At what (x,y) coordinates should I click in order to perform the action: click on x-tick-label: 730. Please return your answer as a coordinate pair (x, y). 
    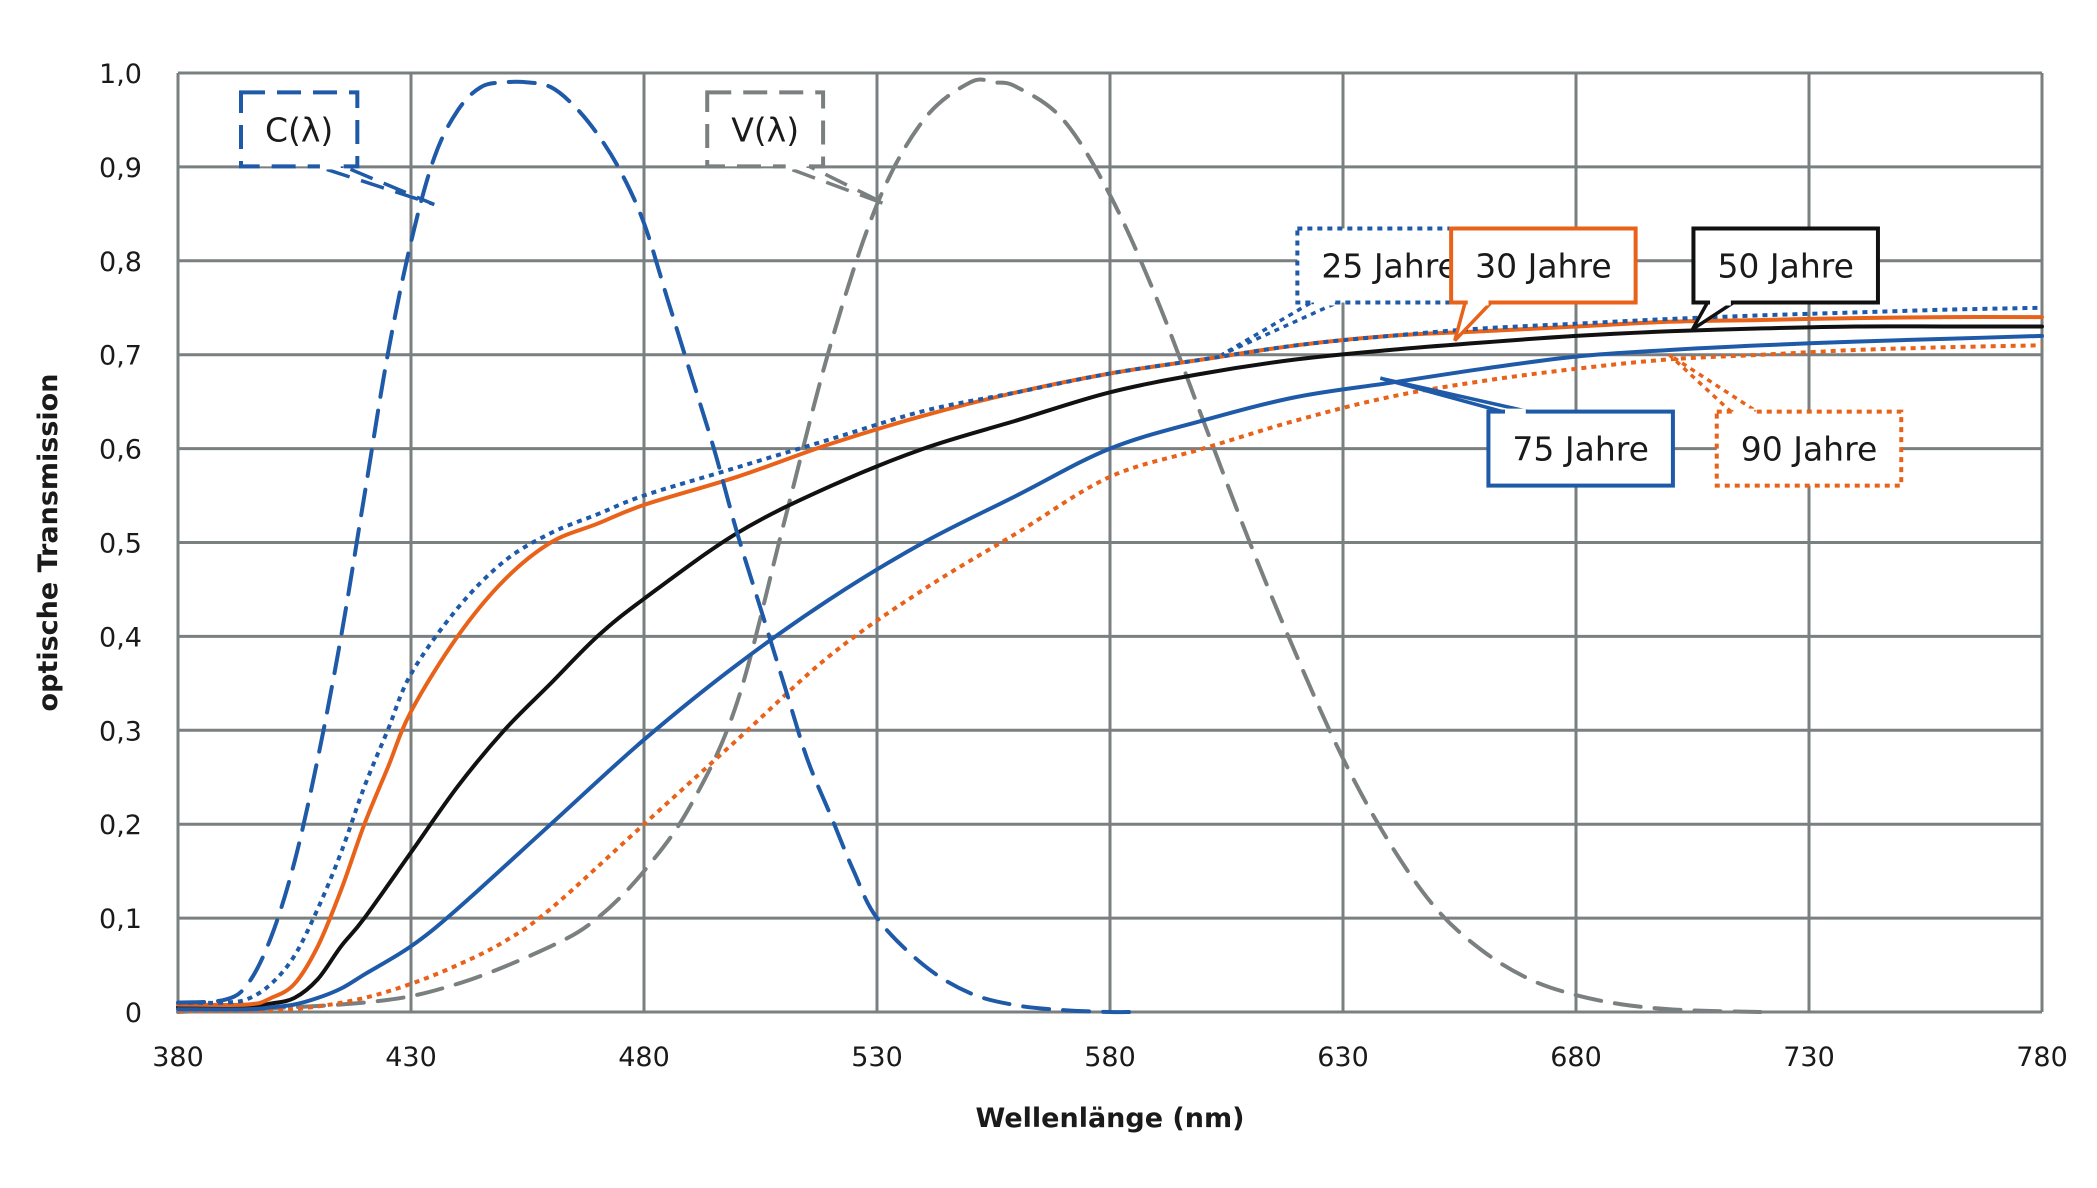
    Looking at the image, I should click on (1809, 1057).